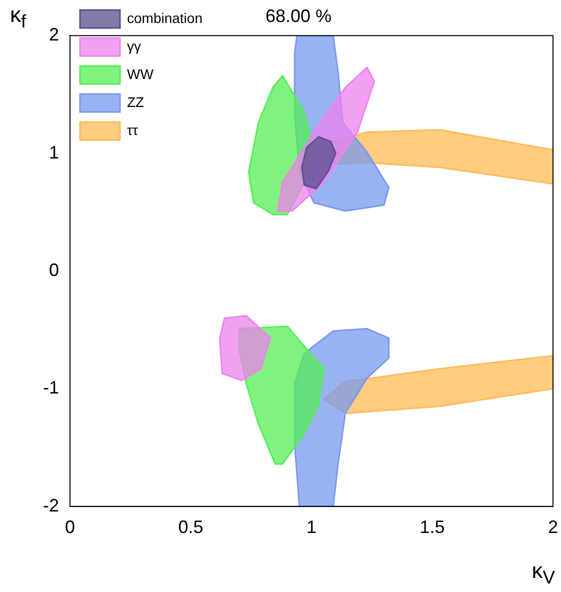 The width and height of the screenshot is (561, 592). I want to click on y-axis-title: κ$_{f}$, so click(18, 17).